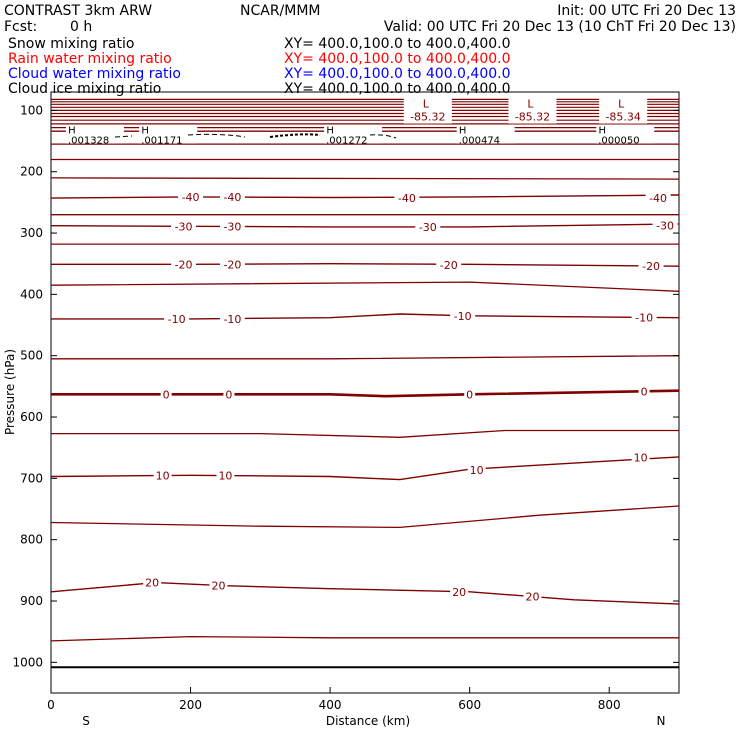 The width and height of the screenshot is (740, 740). What do you see at coordinates (27, 662) in the screenshot?
I see `y-tick-label: 1000` at bounding box center [27, 662].